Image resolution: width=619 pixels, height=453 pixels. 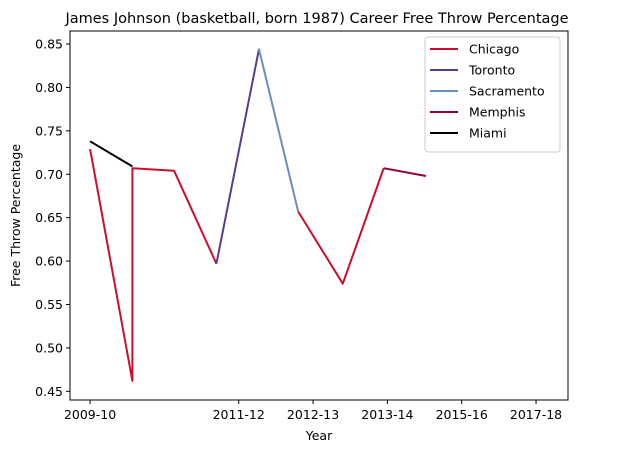 What do you see at coordinates (49, 304) in the screenshot?
I see `y-tick-label: 0.55` at bounding box center [49, 304].